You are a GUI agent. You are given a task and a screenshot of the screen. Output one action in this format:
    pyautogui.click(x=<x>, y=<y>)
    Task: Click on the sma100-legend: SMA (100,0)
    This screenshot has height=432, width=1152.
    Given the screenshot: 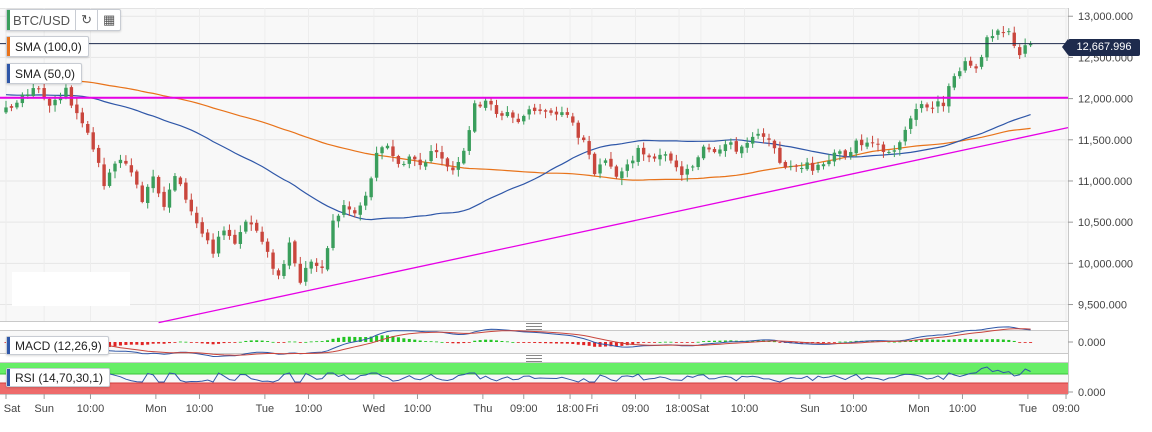 What is the action you would take?
    pyautogui.click(x=47, y=46)
    